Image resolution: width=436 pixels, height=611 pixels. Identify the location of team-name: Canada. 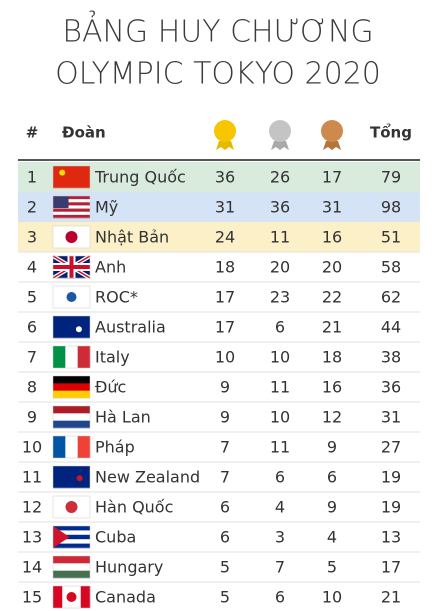
(125, 597).